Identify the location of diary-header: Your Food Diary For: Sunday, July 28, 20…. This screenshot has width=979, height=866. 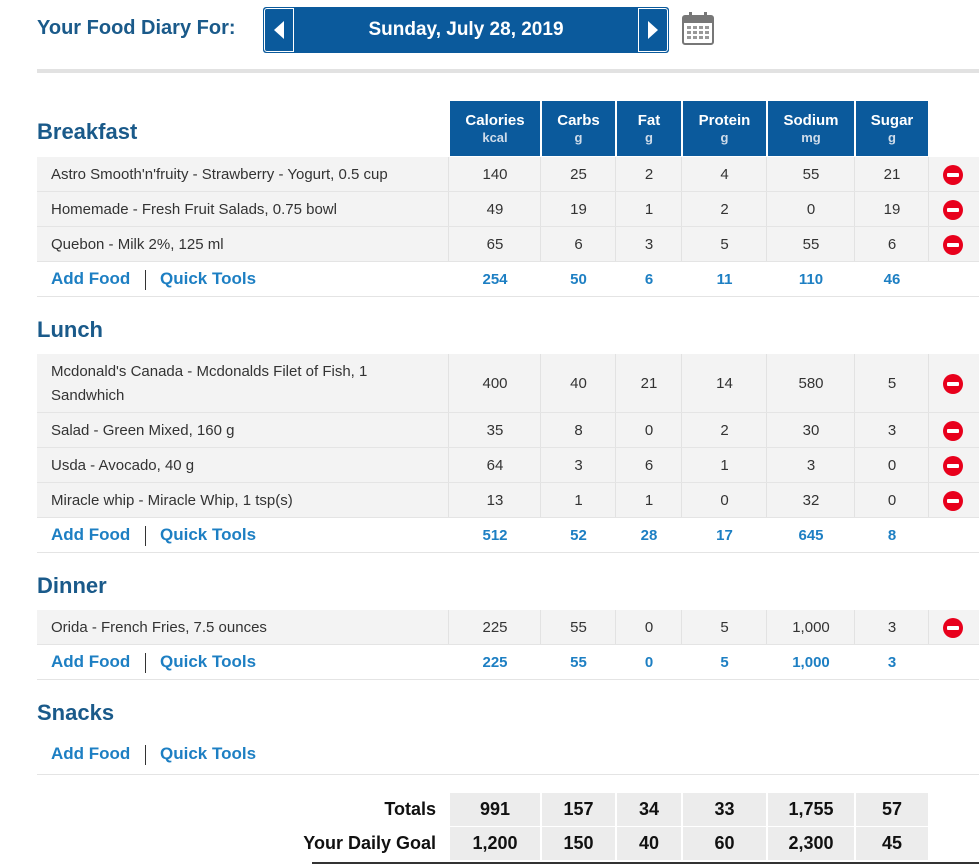
(508, 30).